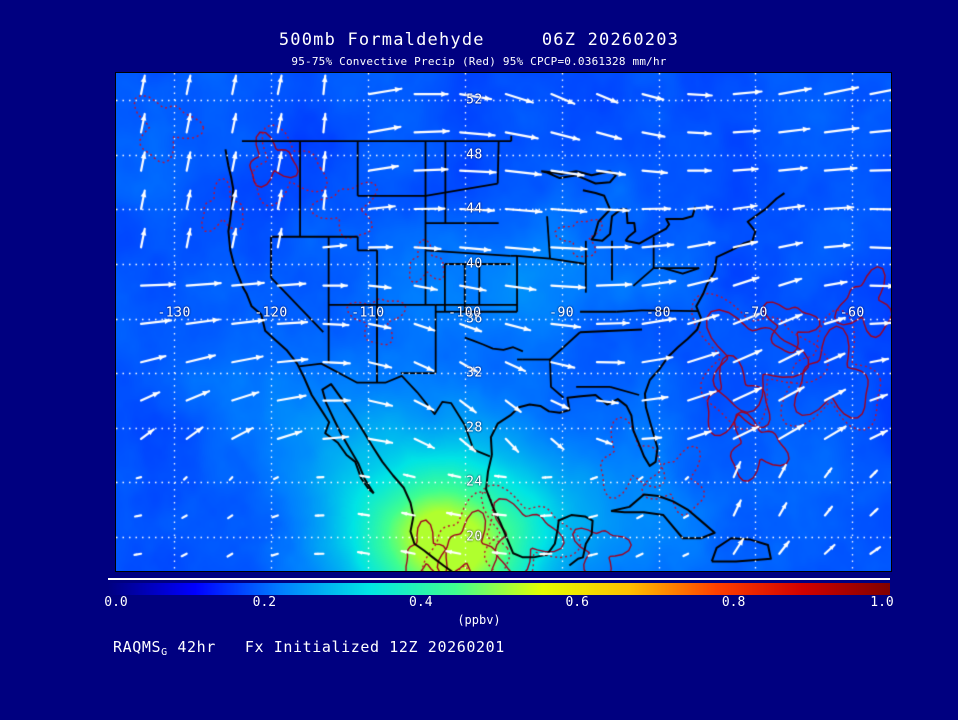 Image resolution: width=958 pixels, height=720 pixels. I want to click on longitude-label: -90, so click(562, 313).